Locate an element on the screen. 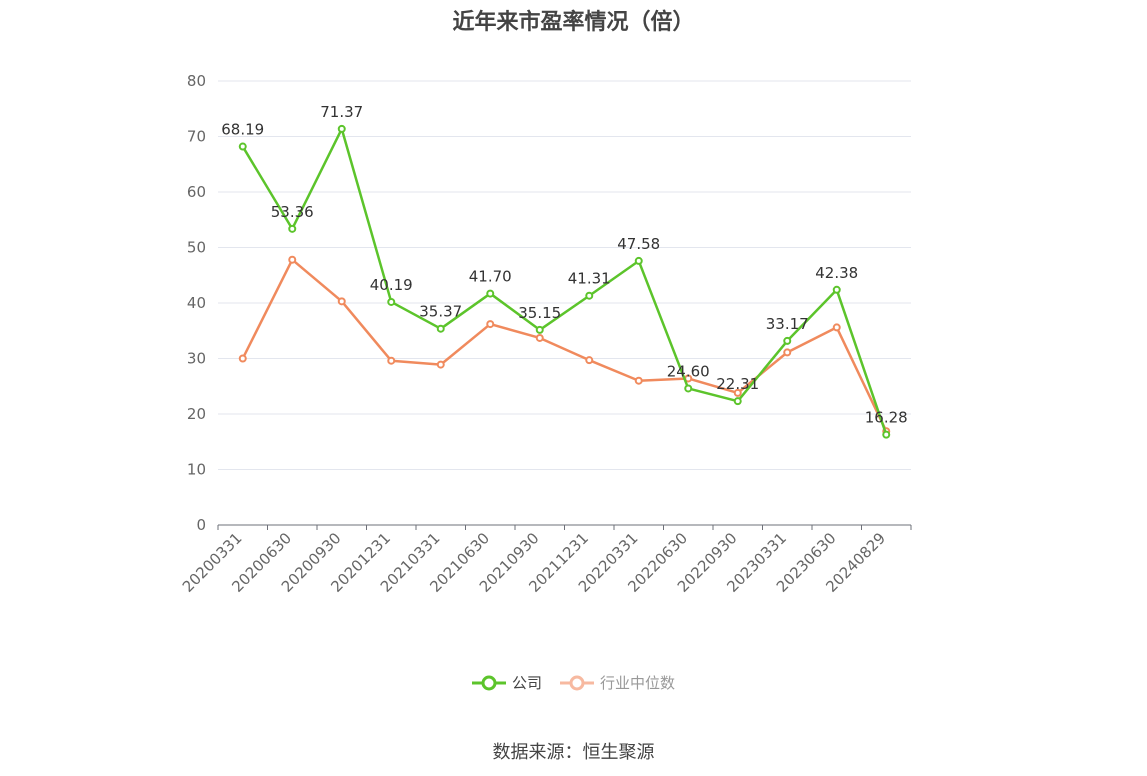 Image resolution: width=1147 pixels, height=776 pixels. y-tick-label: 70 is located at coordinates (196, 137).